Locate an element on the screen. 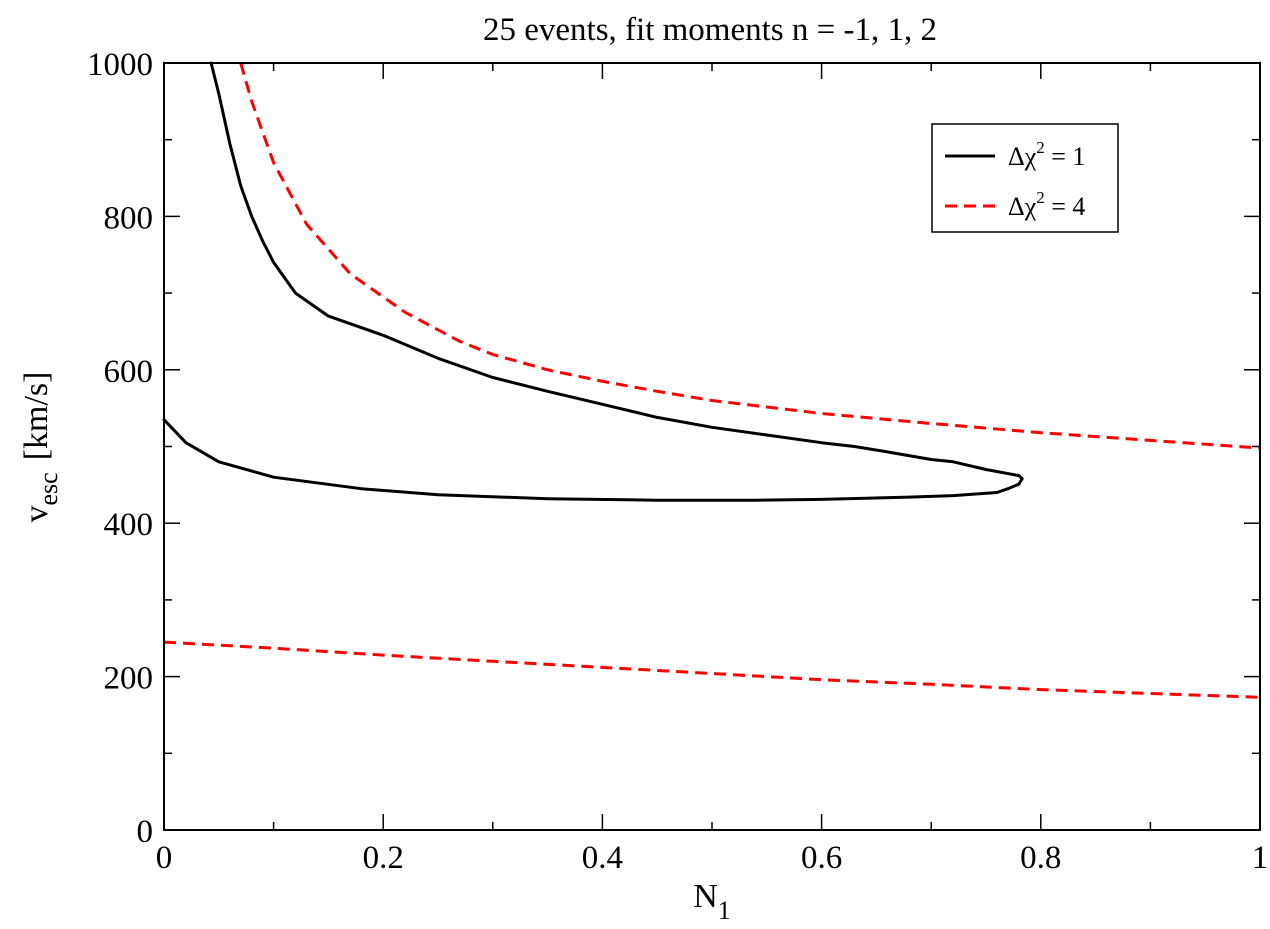 Image resolution: width=1270 pixels, height=929 pixels. x-axis-label-main: N is located at coordinates (705, 896).